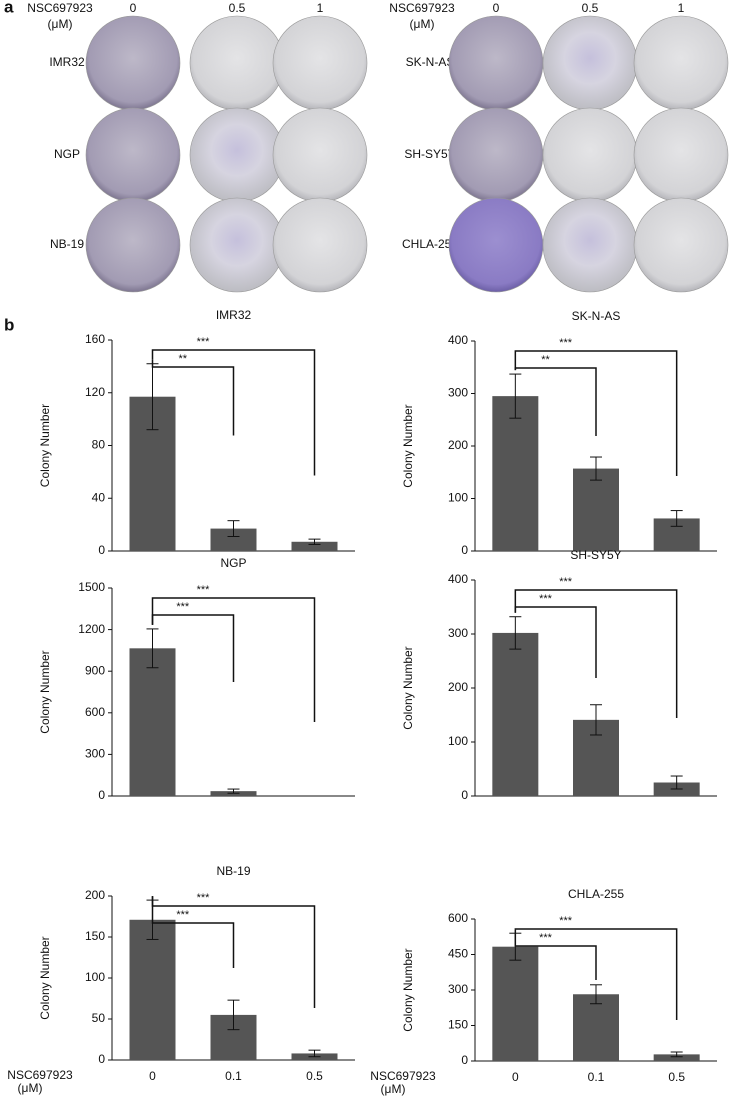 The width and height of the screenshot is (738, 1103). Describe the element at coordinates (91, 629) in the screenshot. I see `y-tick-label: 1200` at that location.